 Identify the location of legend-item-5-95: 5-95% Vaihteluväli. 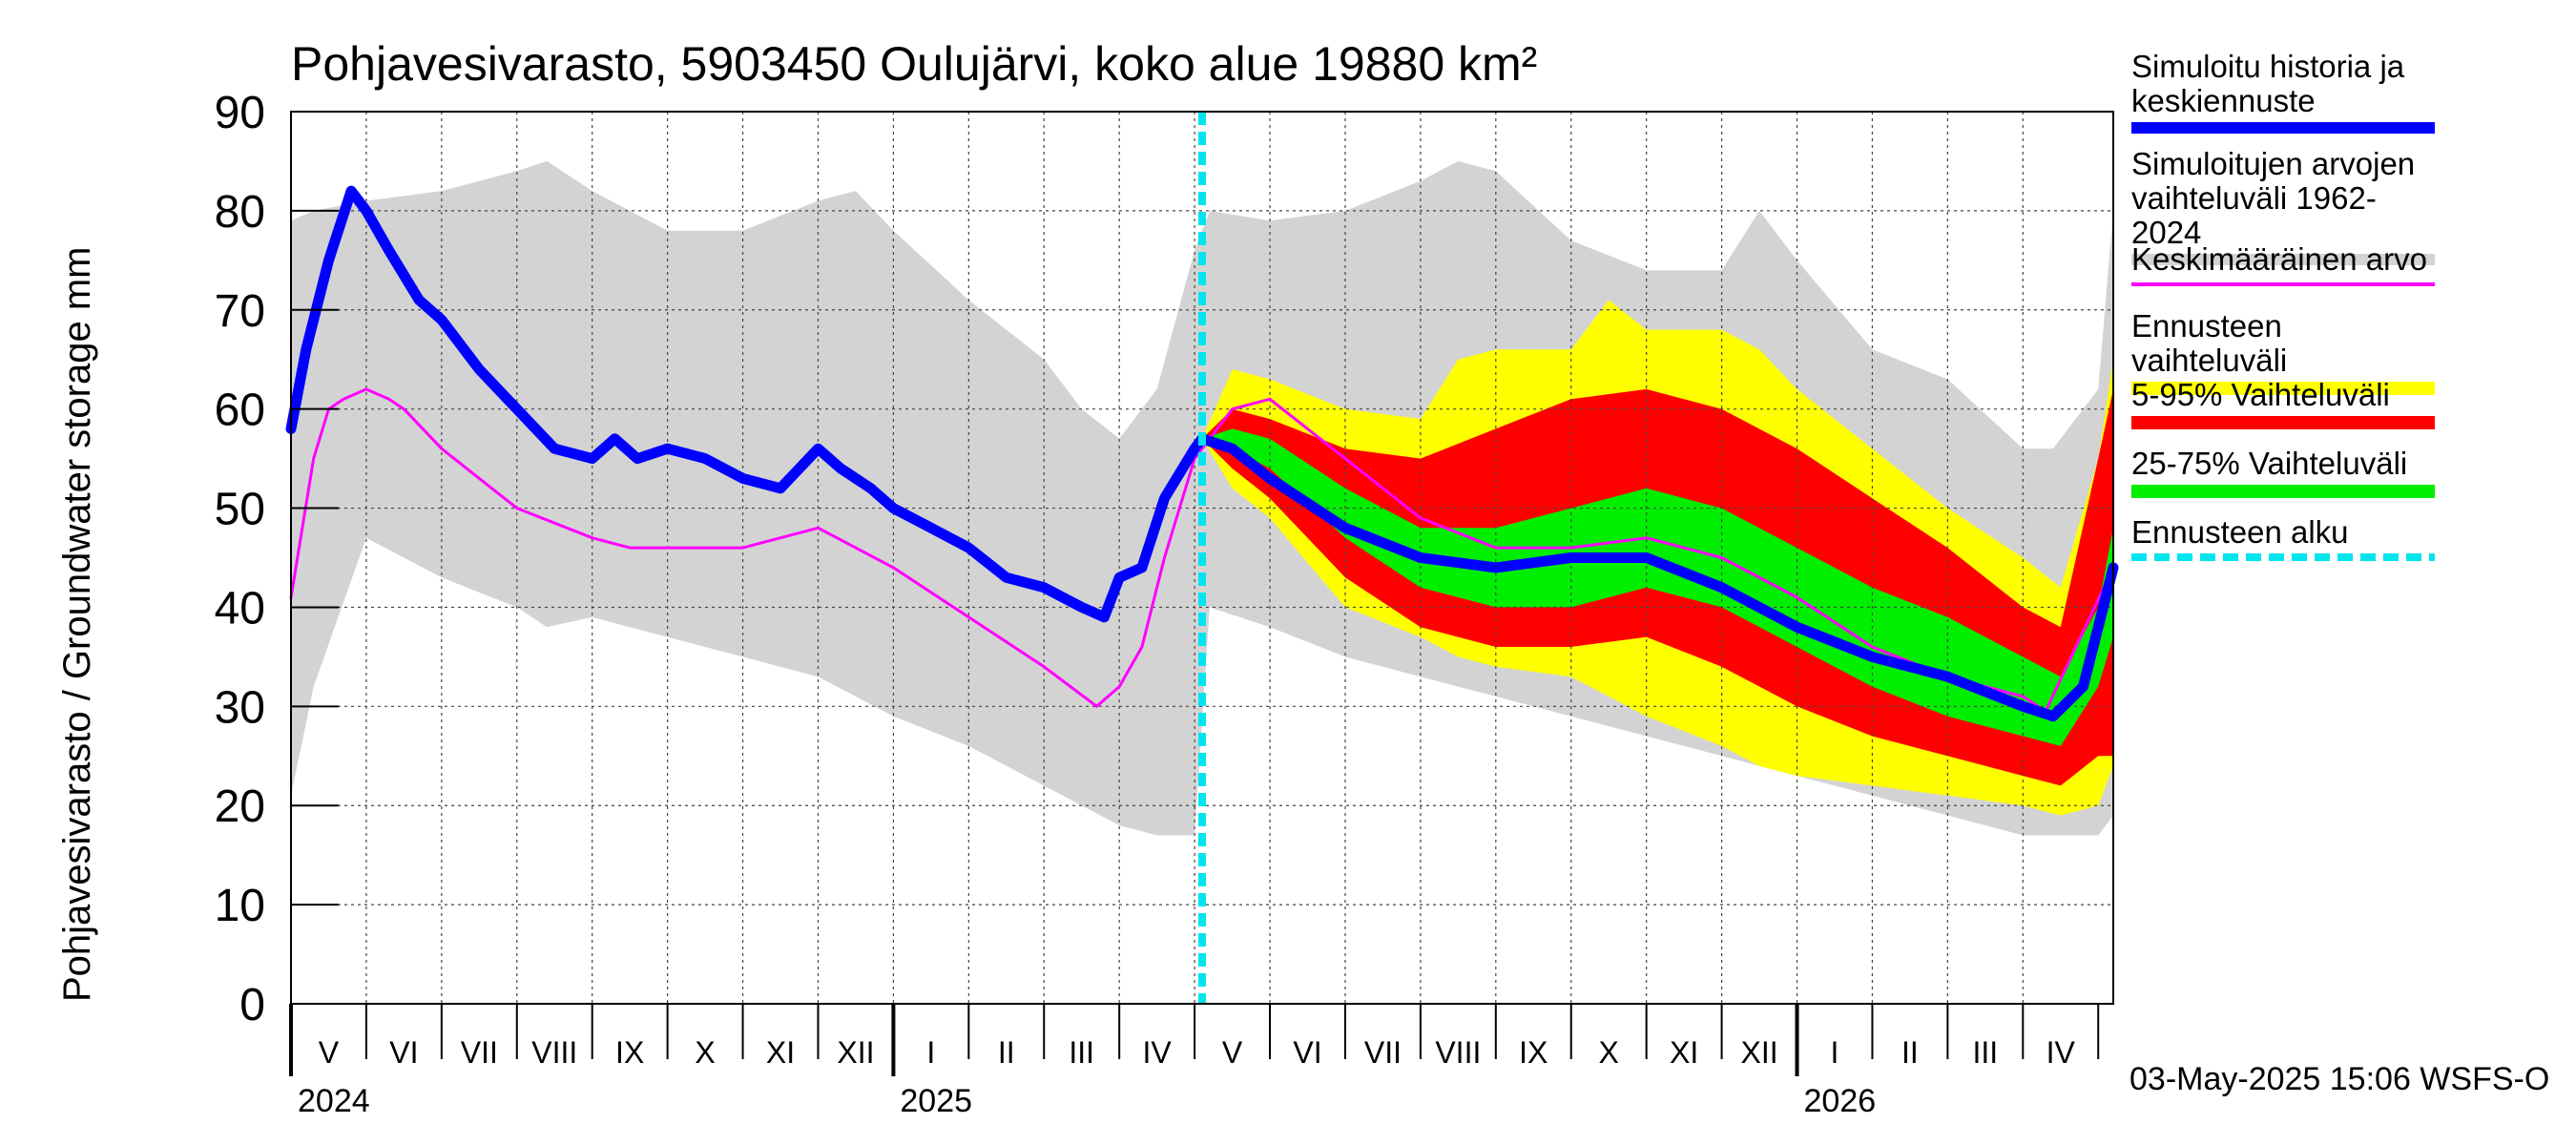
(2288, 413).